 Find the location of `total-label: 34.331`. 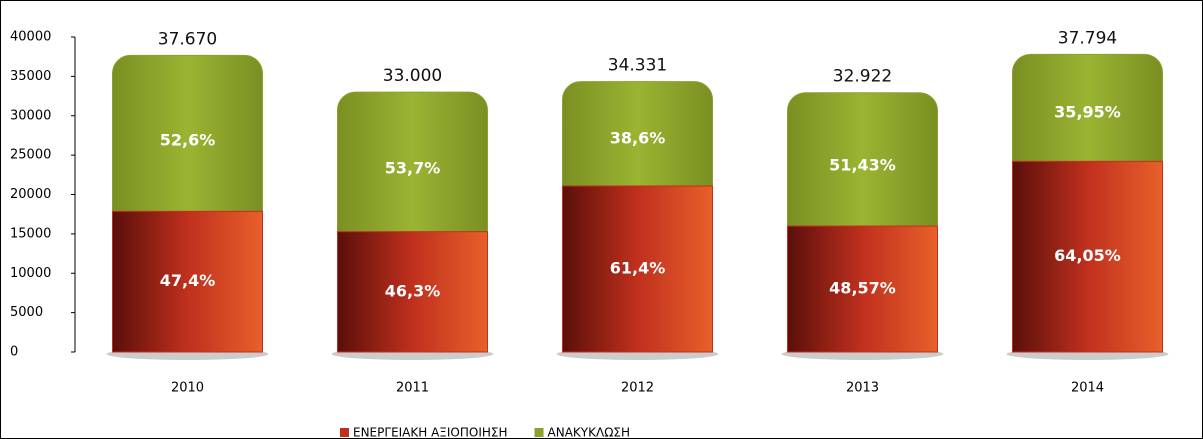

total-label: 34.331 is located at coordinates (637, 66).